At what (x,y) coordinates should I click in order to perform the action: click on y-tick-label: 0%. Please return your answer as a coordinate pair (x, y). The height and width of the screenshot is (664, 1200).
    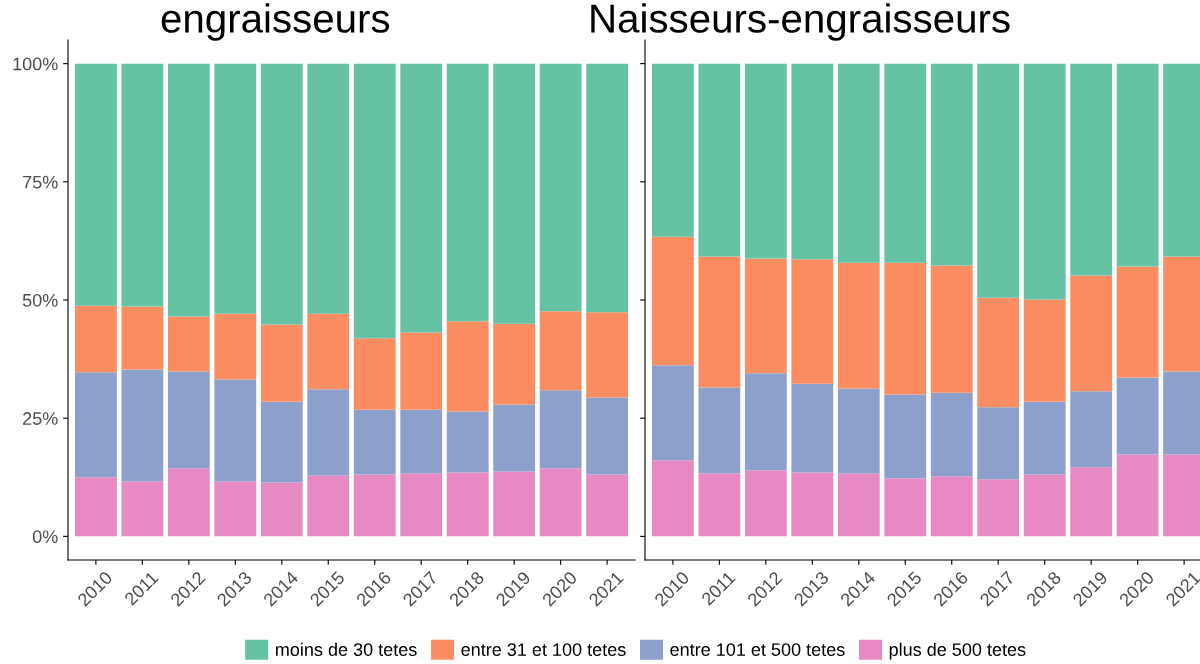
    Looking at the image, I should click on (45, 537).